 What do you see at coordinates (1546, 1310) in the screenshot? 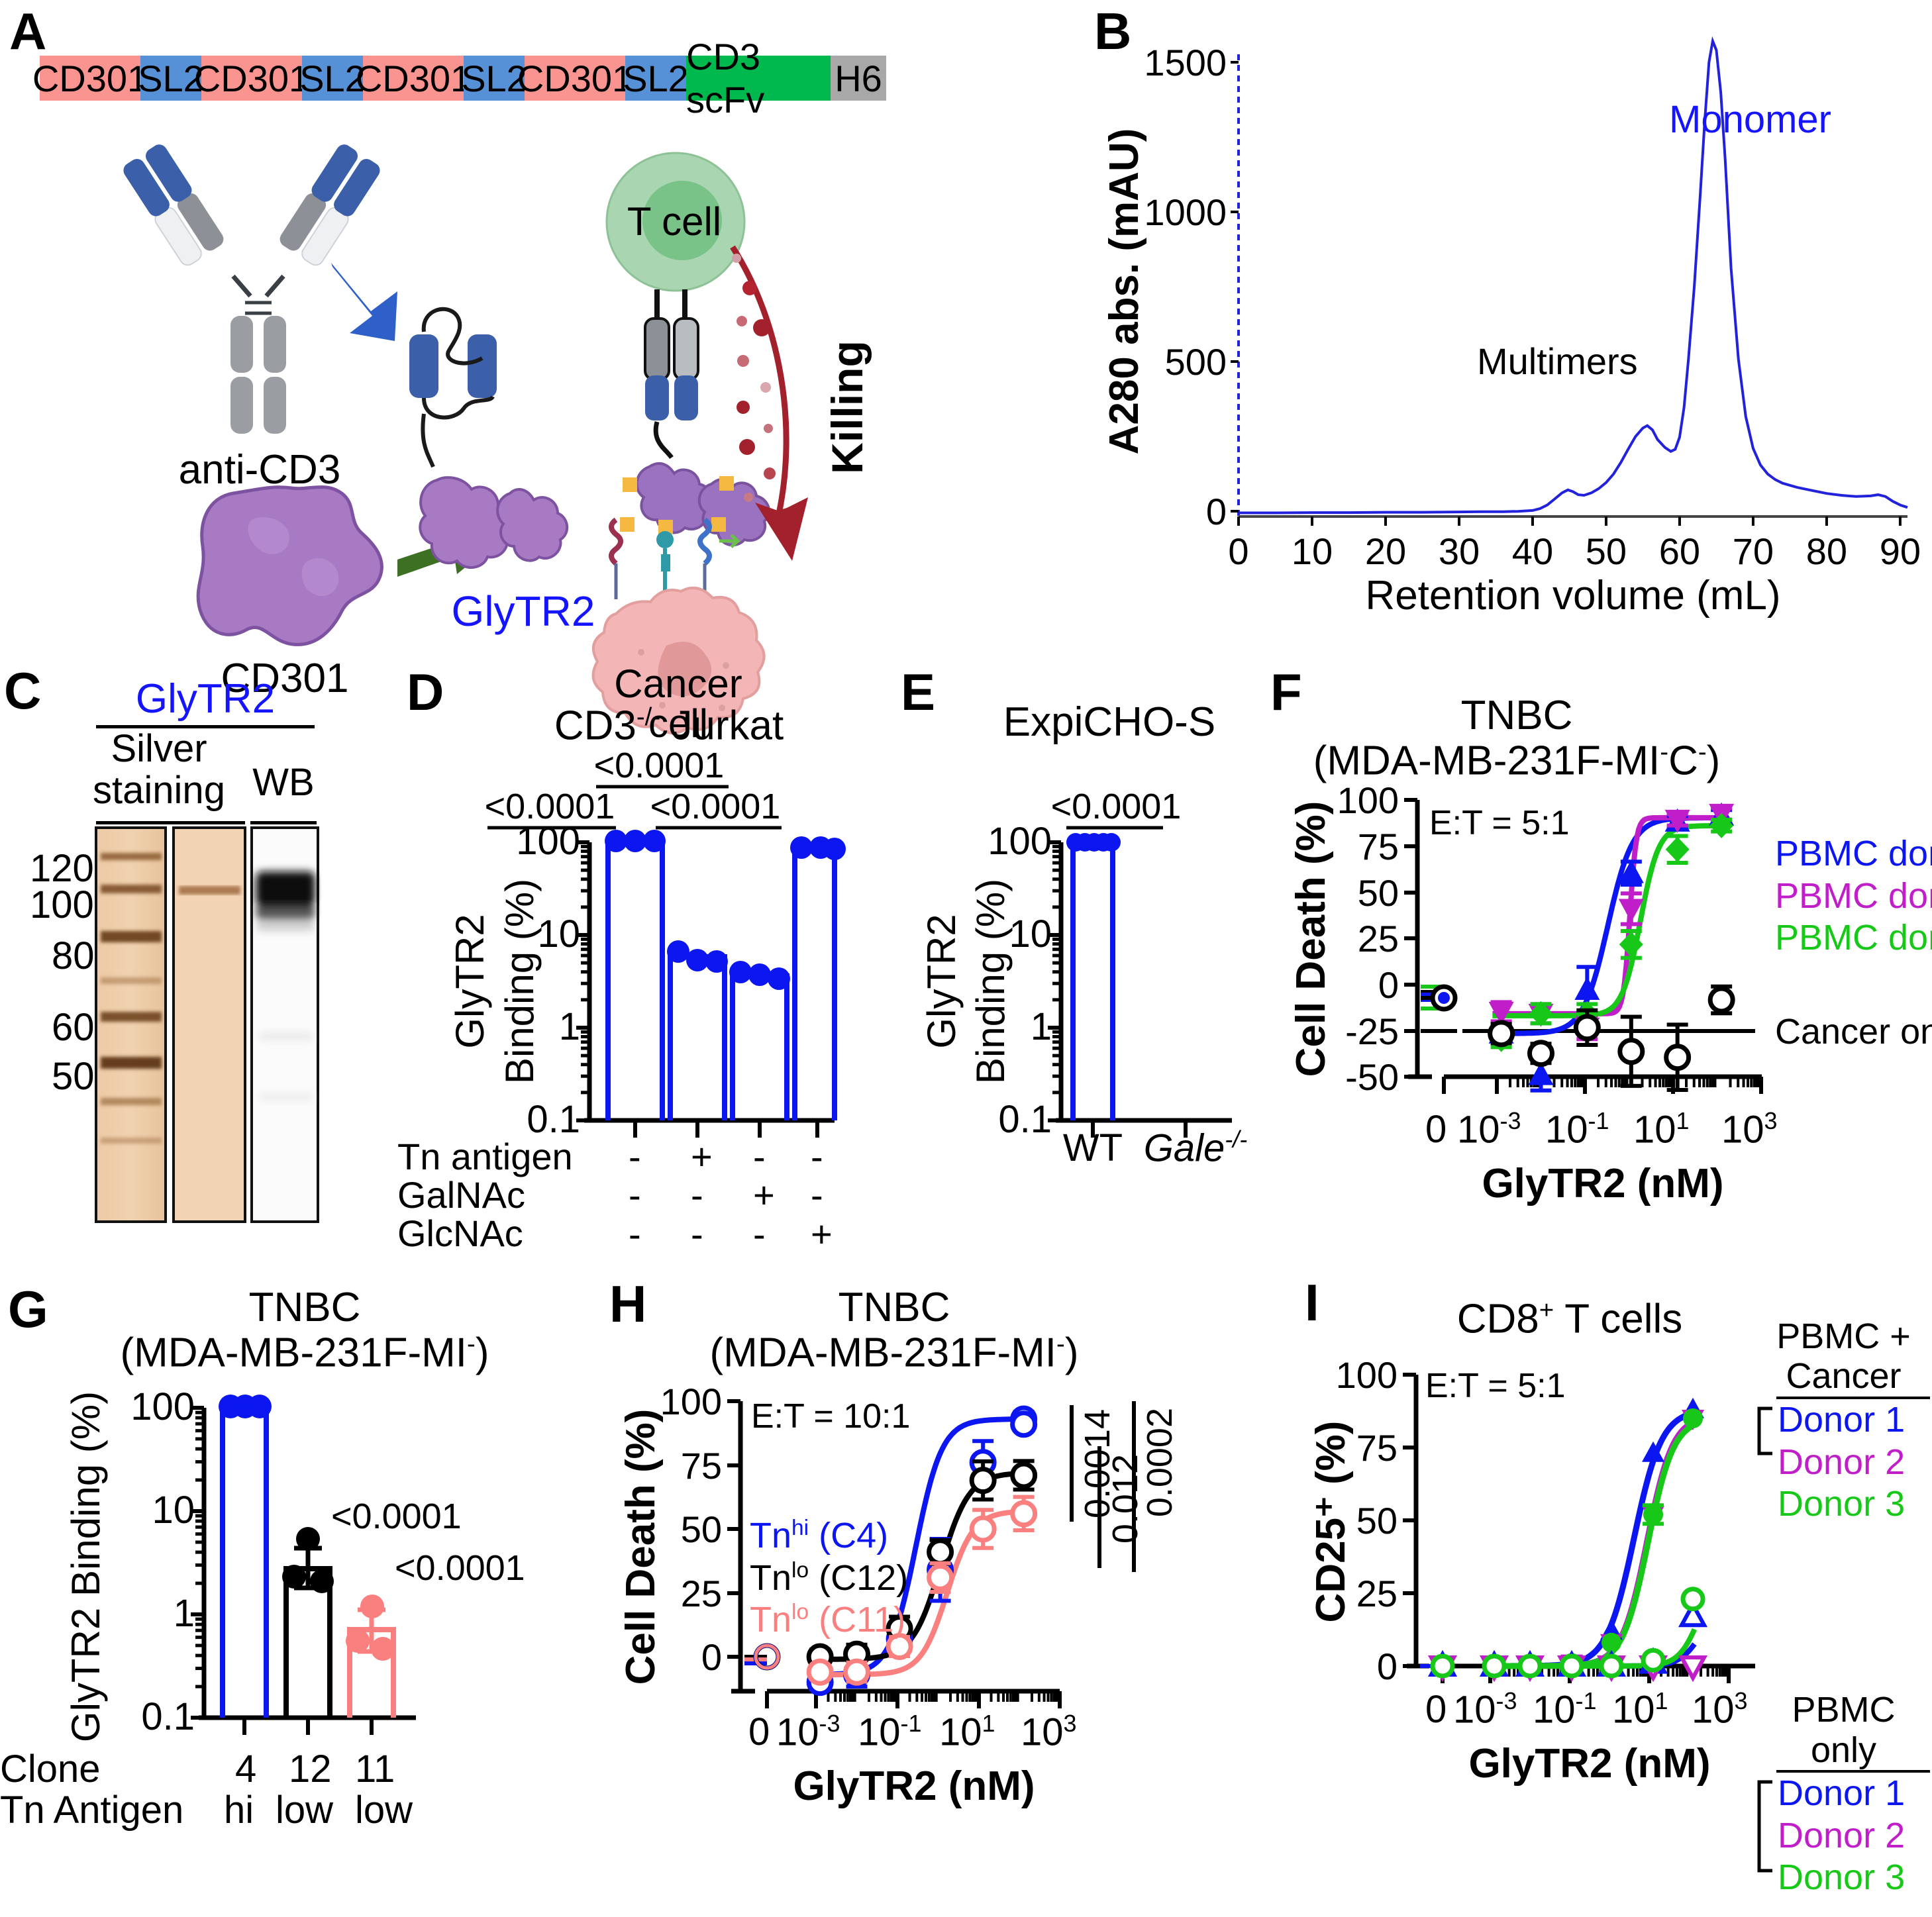
I see `panel-i-title-sup: +` at bounding box center [1546, 1310].